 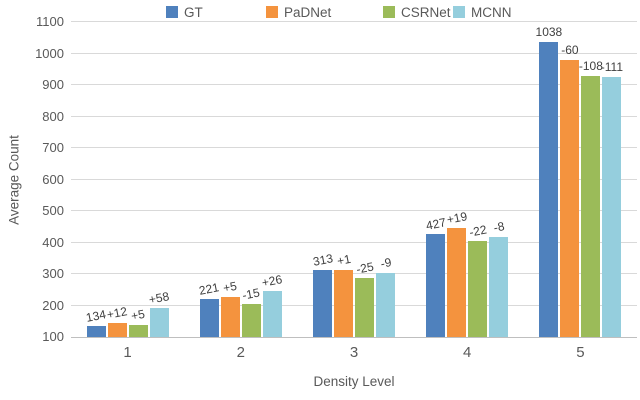 What do you see at coordinates (435, 224) in the screenshot?
I see `bar-value-label: 427` at bounding box center [435, 224].